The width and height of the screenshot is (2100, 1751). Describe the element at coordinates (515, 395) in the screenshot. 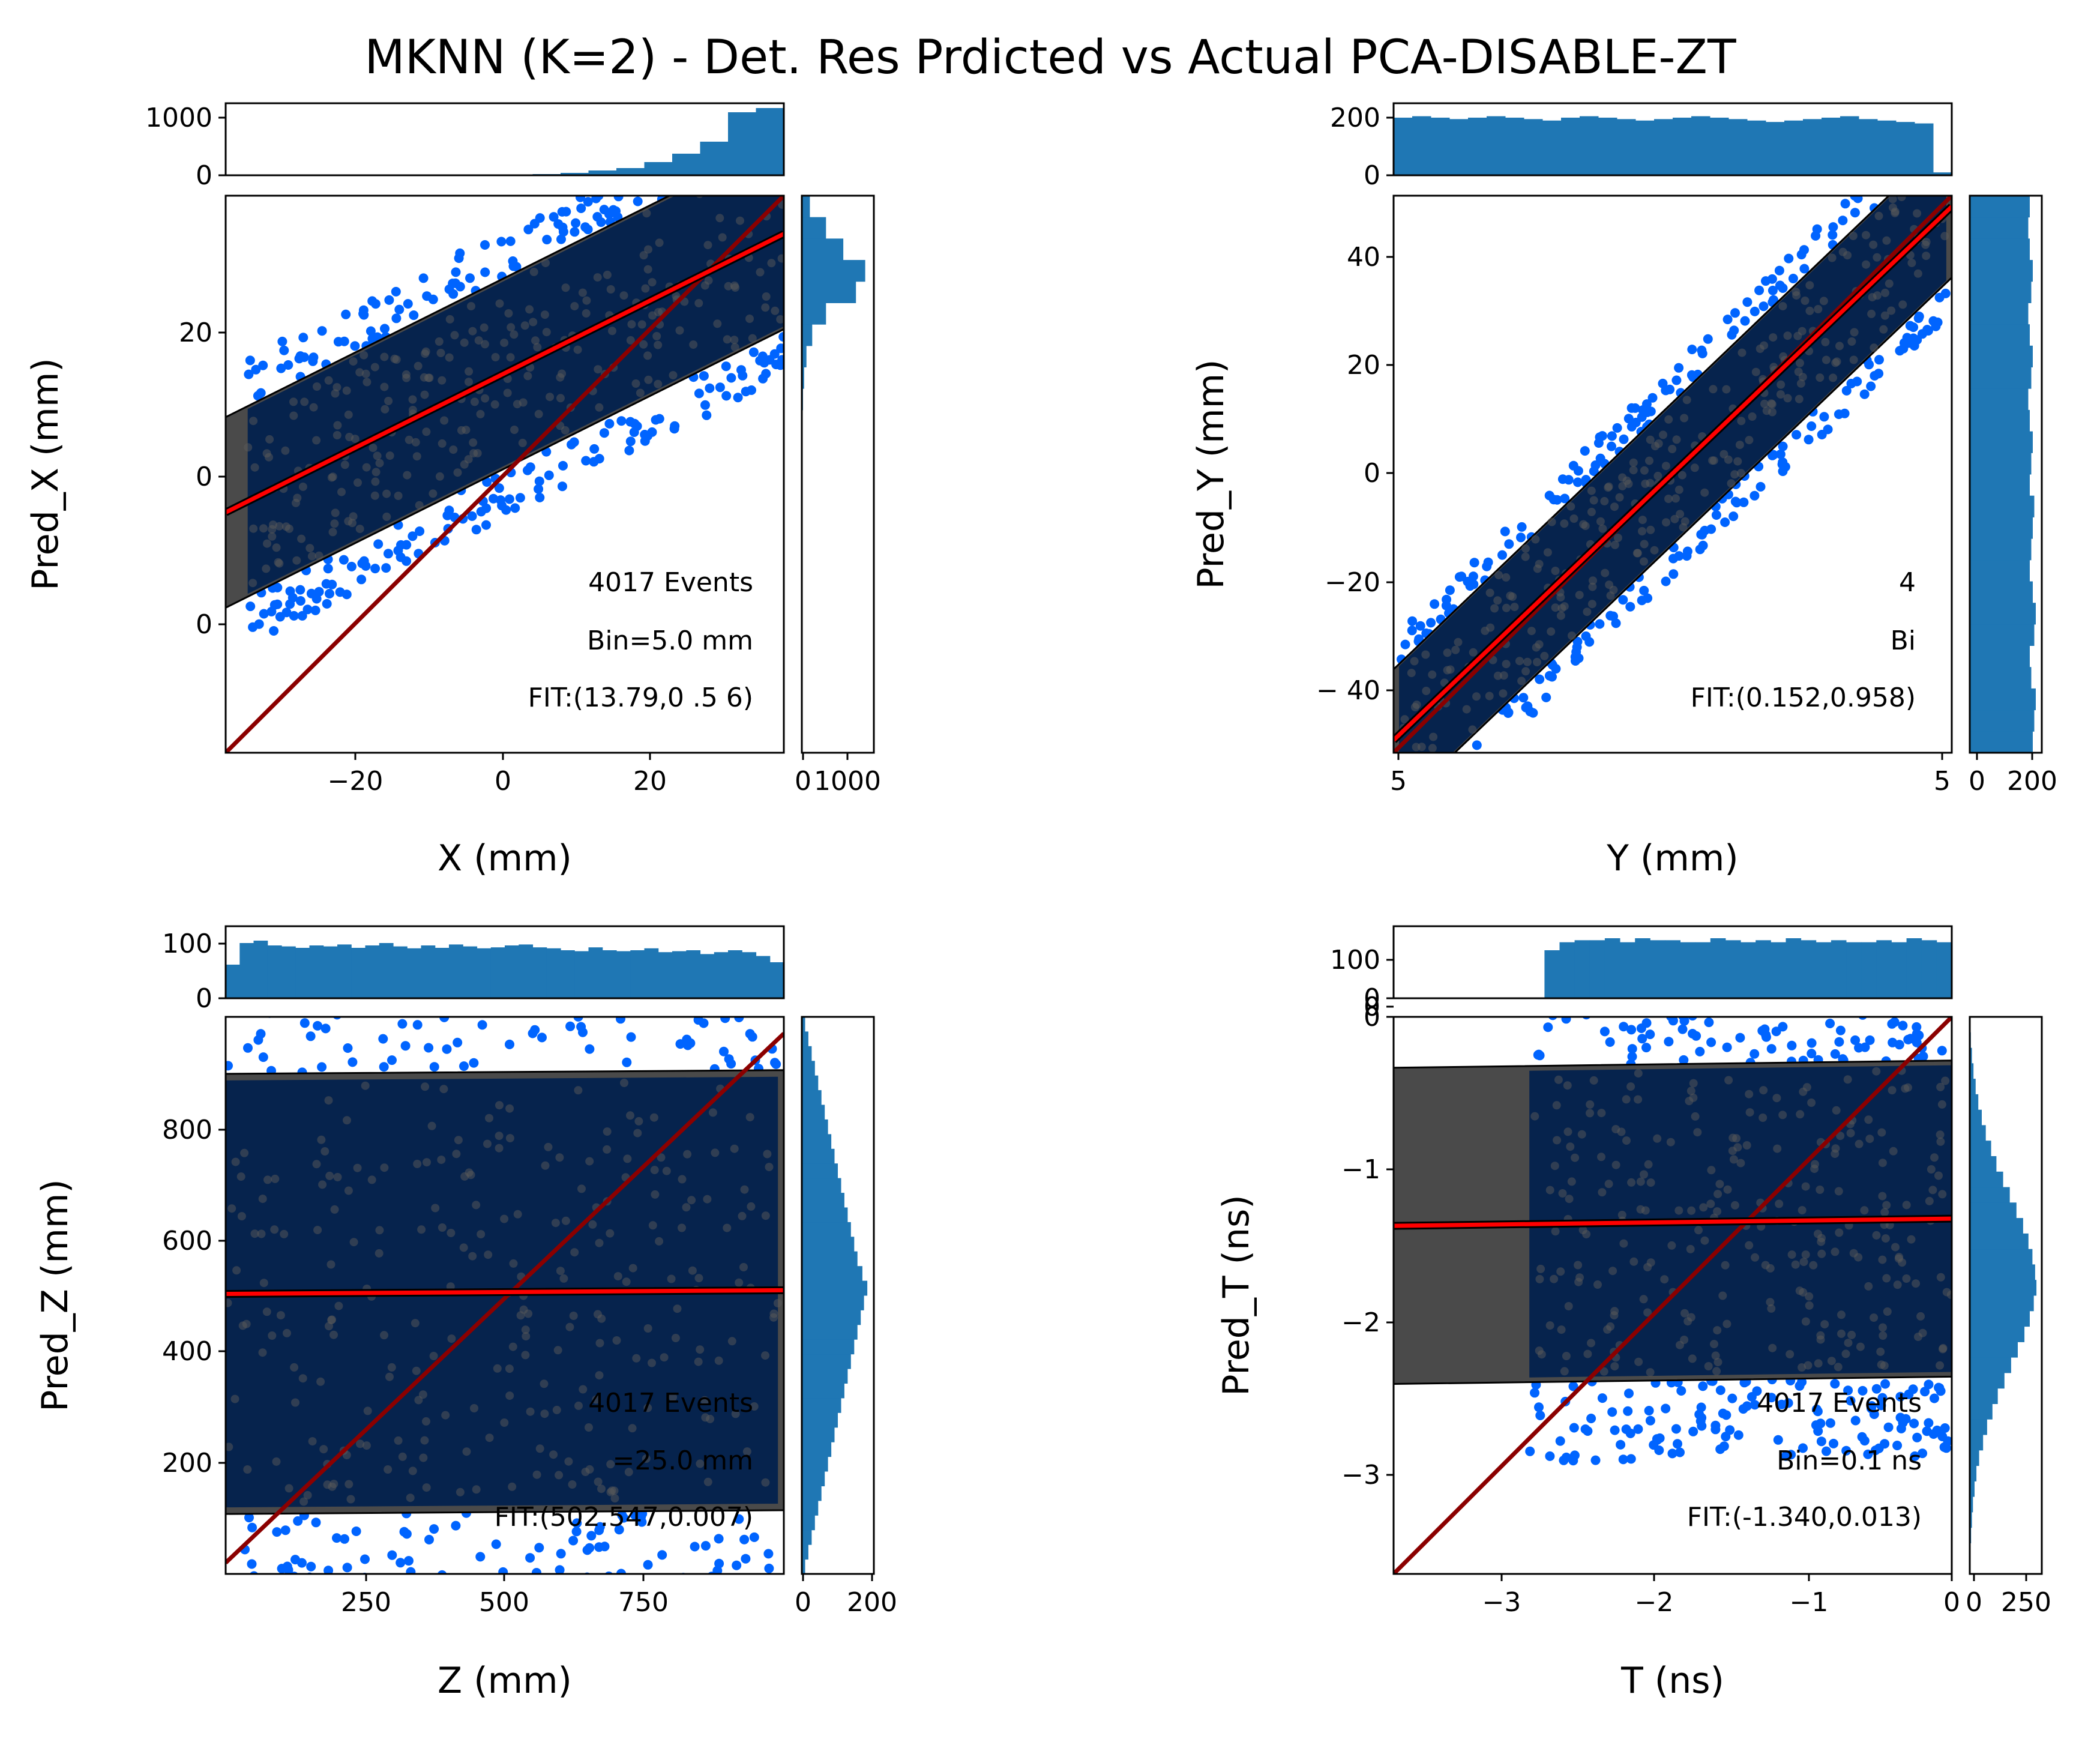

I see `dense-points-region` at that location.